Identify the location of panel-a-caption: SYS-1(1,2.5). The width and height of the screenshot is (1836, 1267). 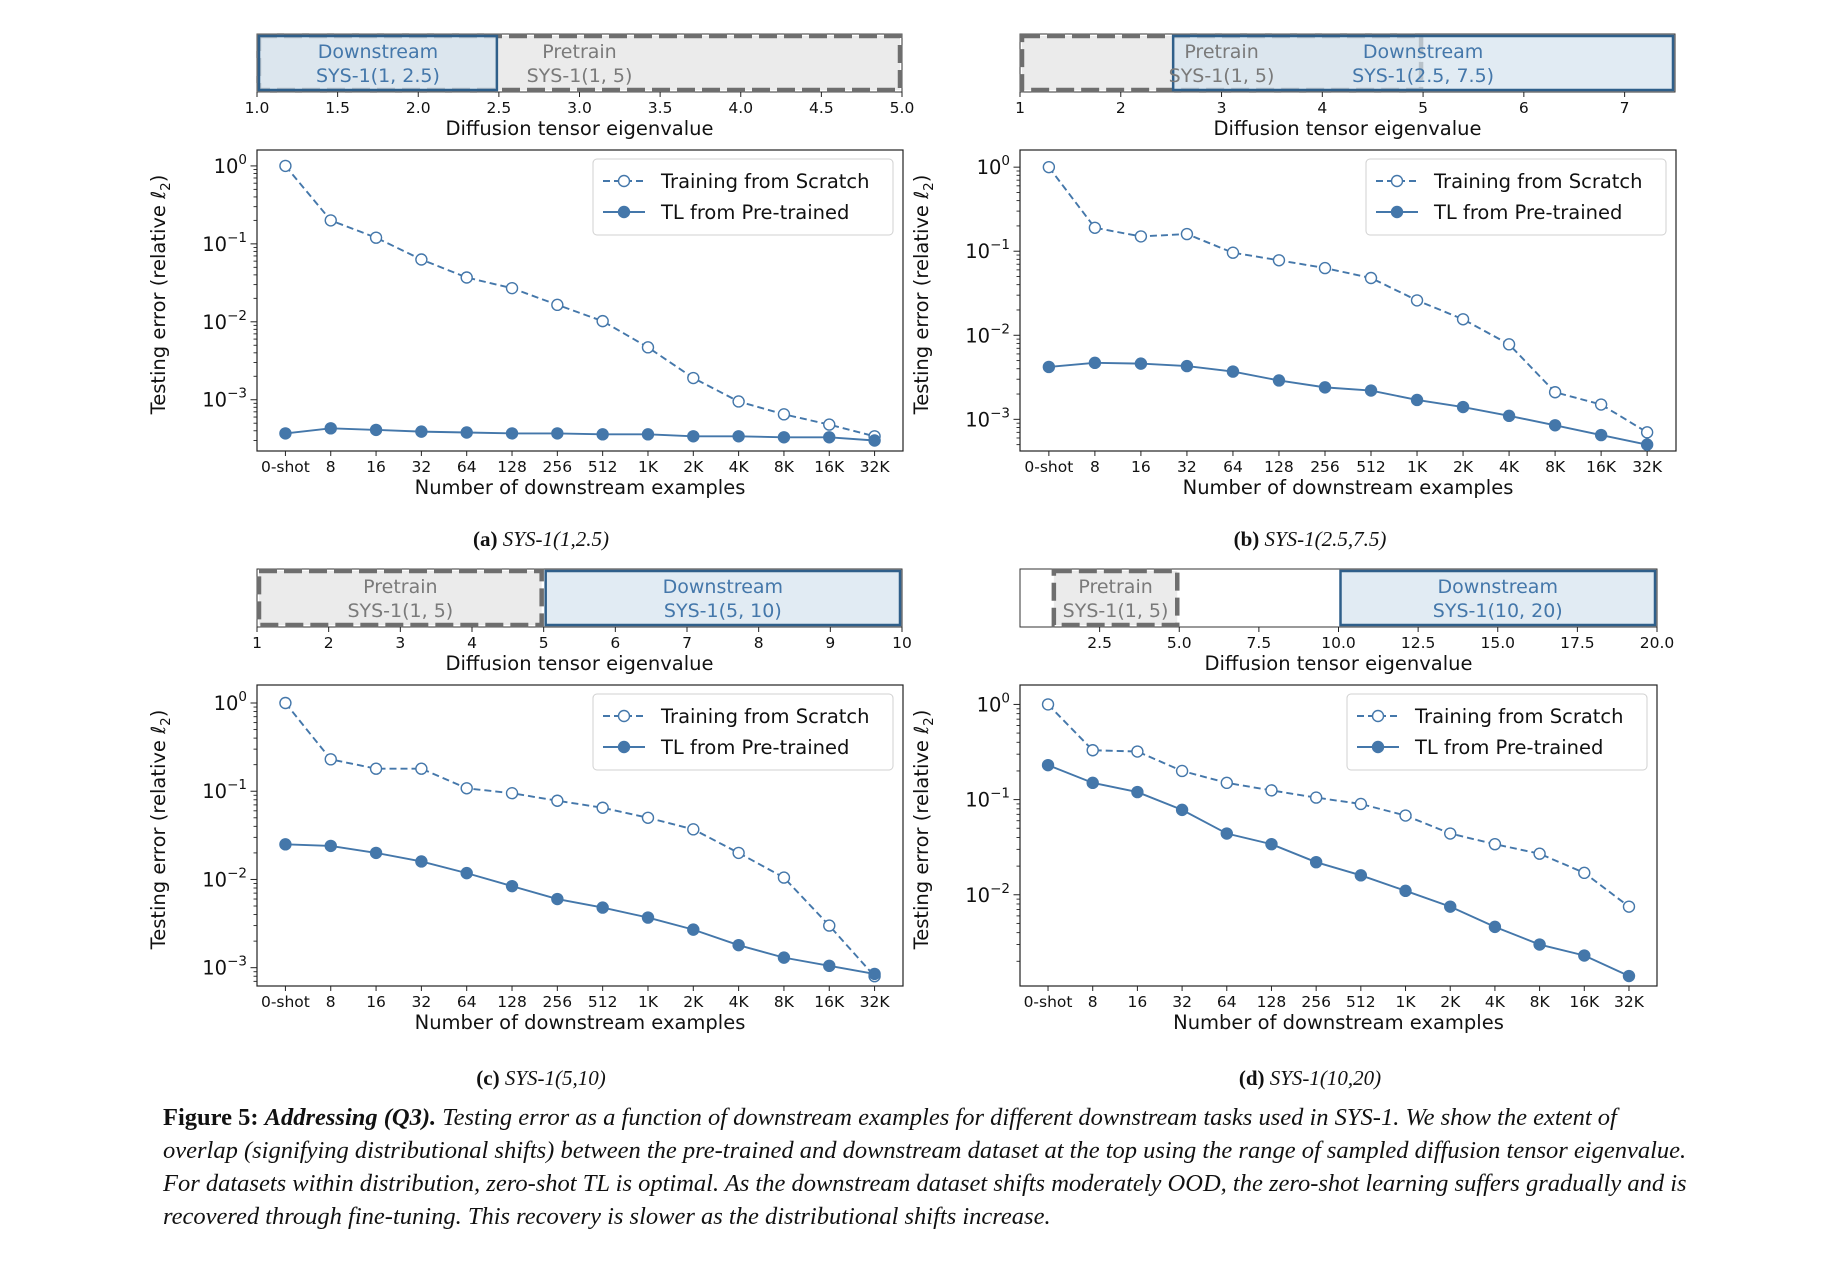
(555, 539).